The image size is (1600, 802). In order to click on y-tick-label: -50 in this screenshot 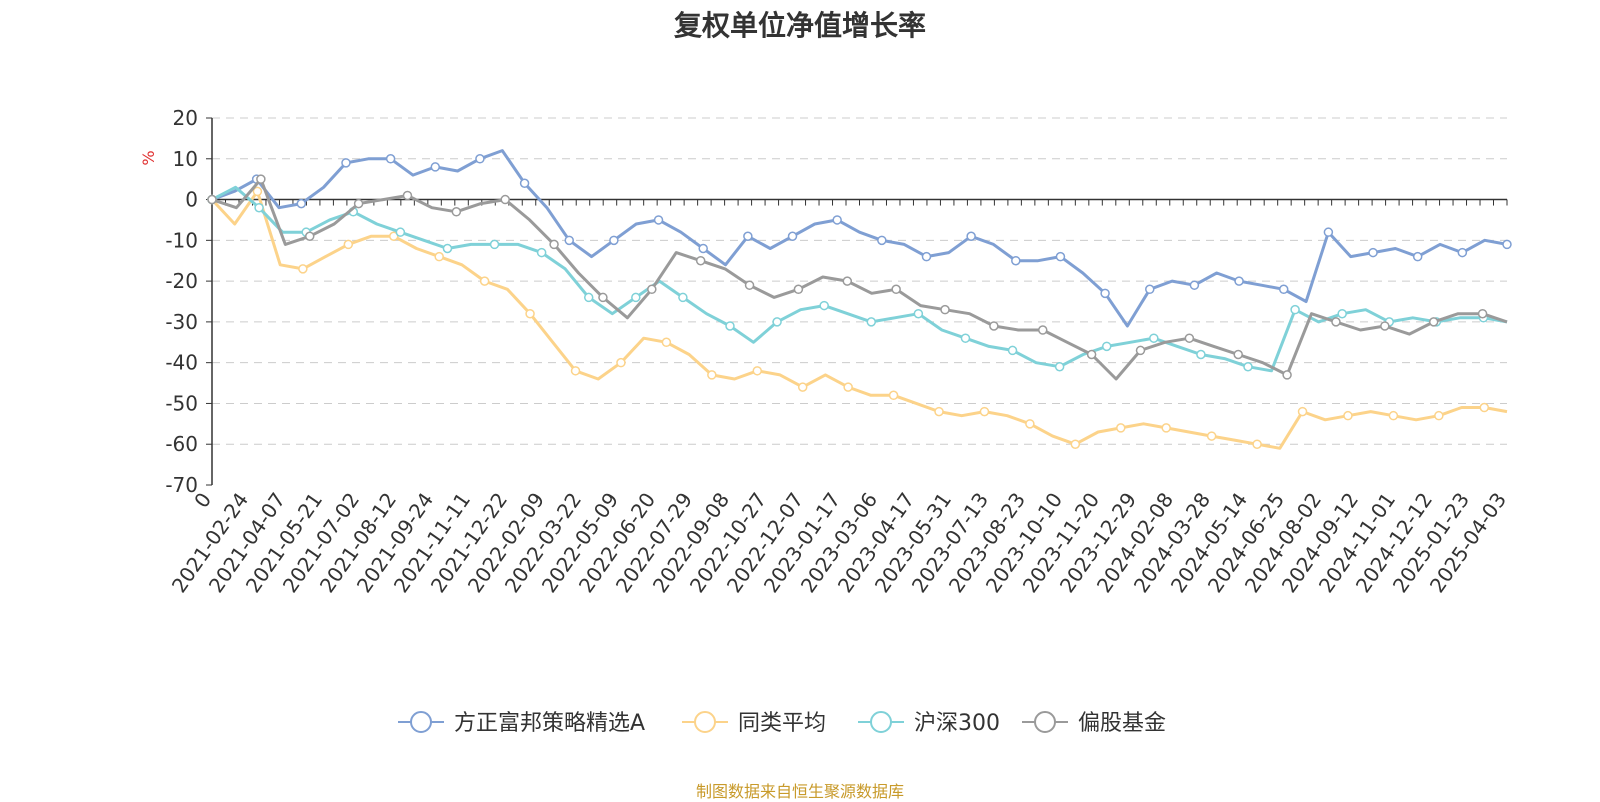, I will do `click(181, 403)`.